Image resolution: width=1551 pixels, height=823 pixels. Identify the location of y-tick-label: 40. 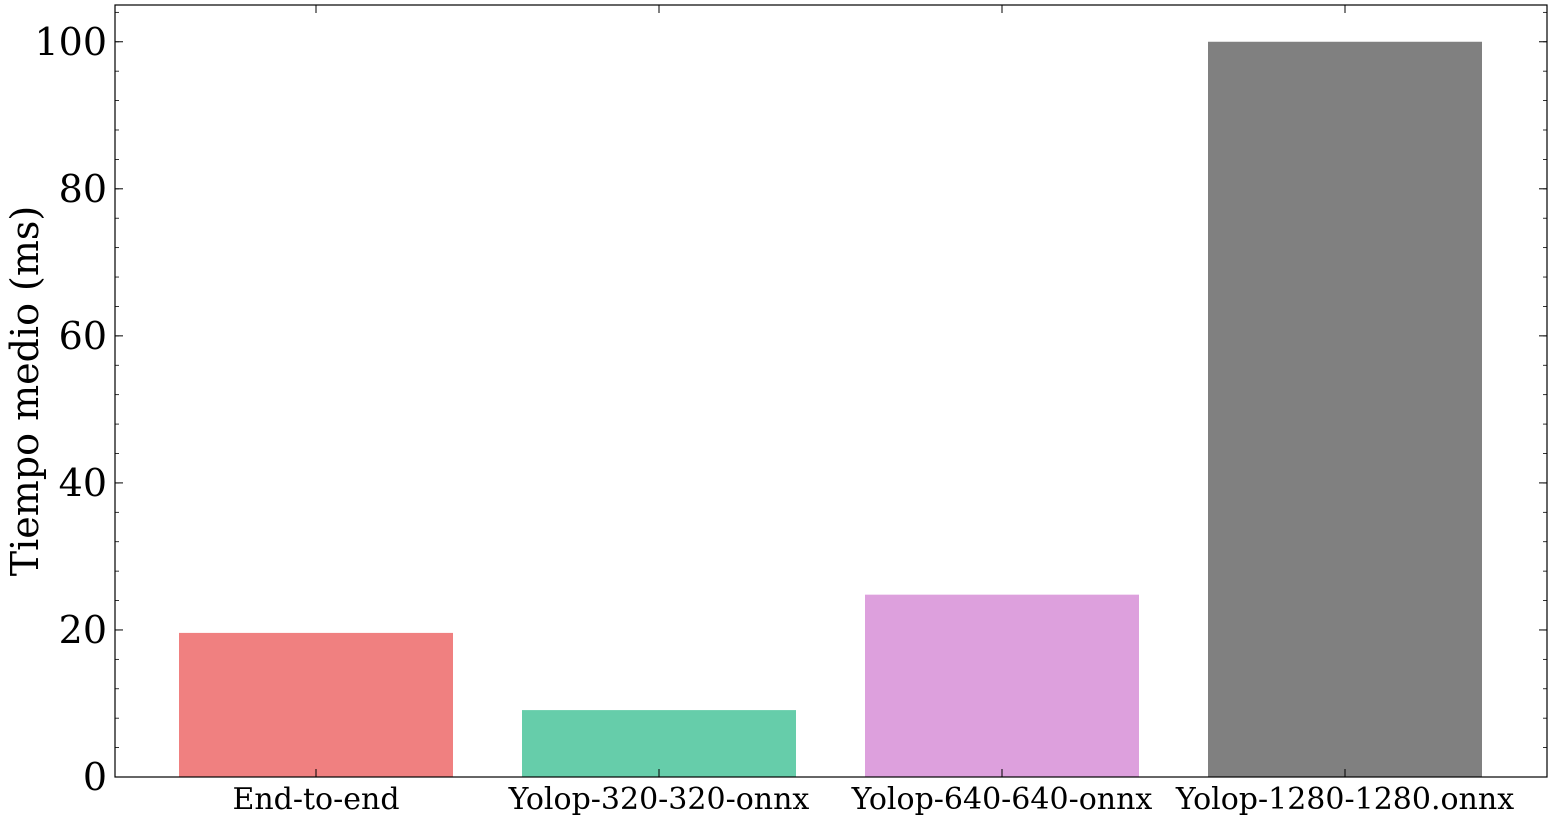
(83, 483).